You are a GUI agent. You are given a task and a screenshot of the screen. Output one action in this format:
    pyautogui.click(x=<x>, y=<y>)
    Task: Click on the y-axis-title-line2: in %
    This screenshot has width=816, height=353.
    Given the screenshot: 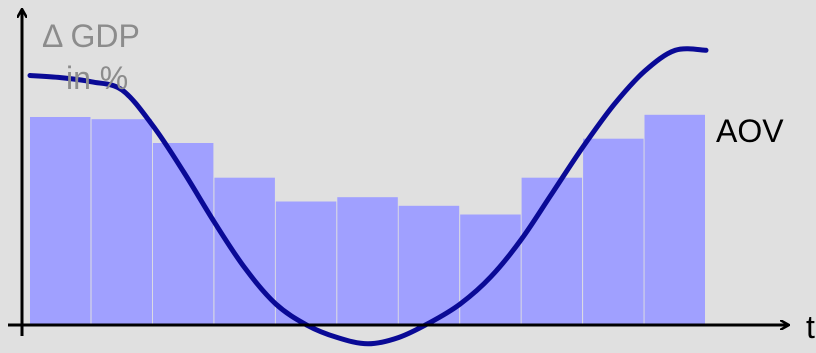 What is the action you would take?
    pyautogui.click(x=97, y=78)
    